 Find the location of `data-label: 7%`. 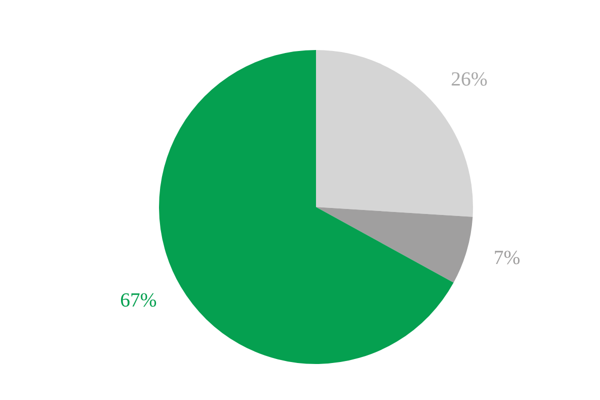

data-label: 7% is located at coordinates (507, 257).